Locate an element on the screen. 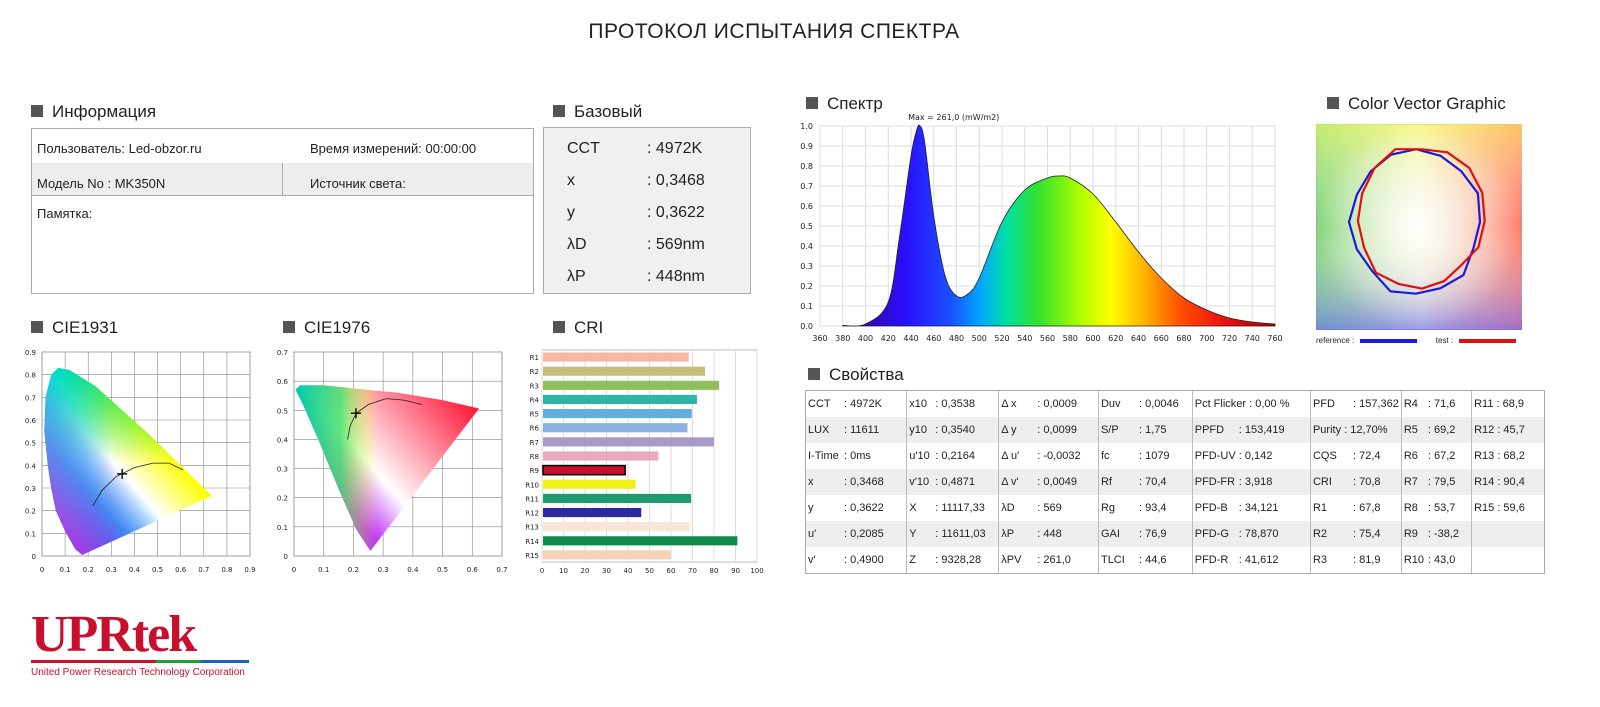 The width and height of the screenshot is (1600, 707). property-value: : 44,6 is located at coordinates (1152, 560).